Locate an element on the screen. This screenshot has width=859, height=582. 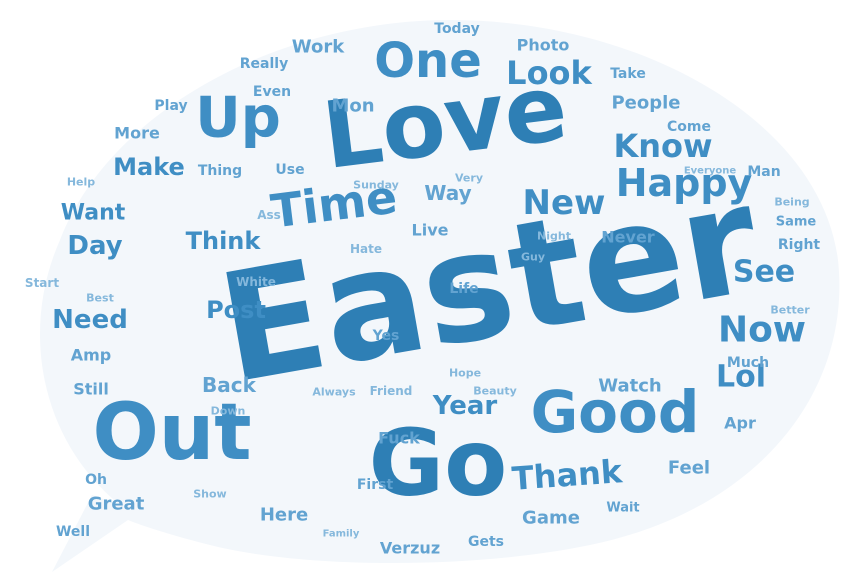
word-hope: Hope is located at coordinates (465, 373).